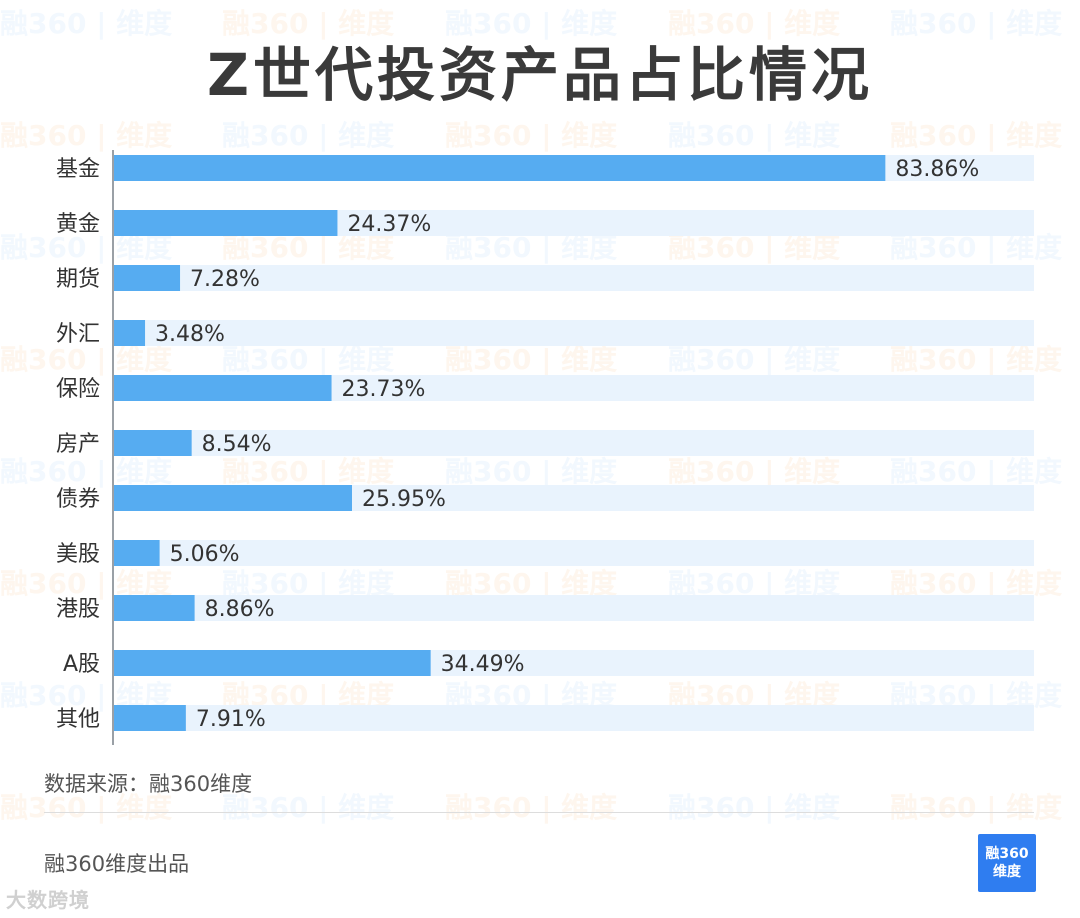 This screenshot has height=918, width=1080. I want to click on brand-logo-line1: 融360, so click(1007, 854).